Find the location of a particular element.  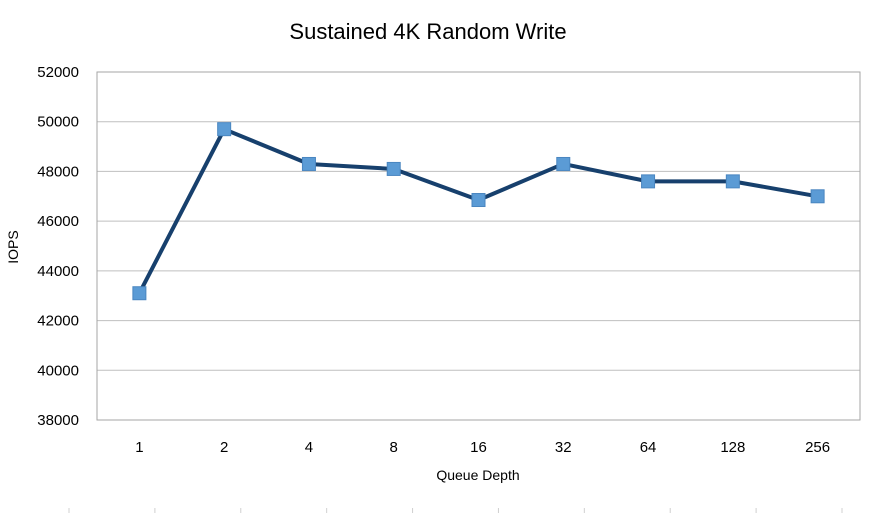

x-tick-label: 1 is located at coordinates (139, 447).